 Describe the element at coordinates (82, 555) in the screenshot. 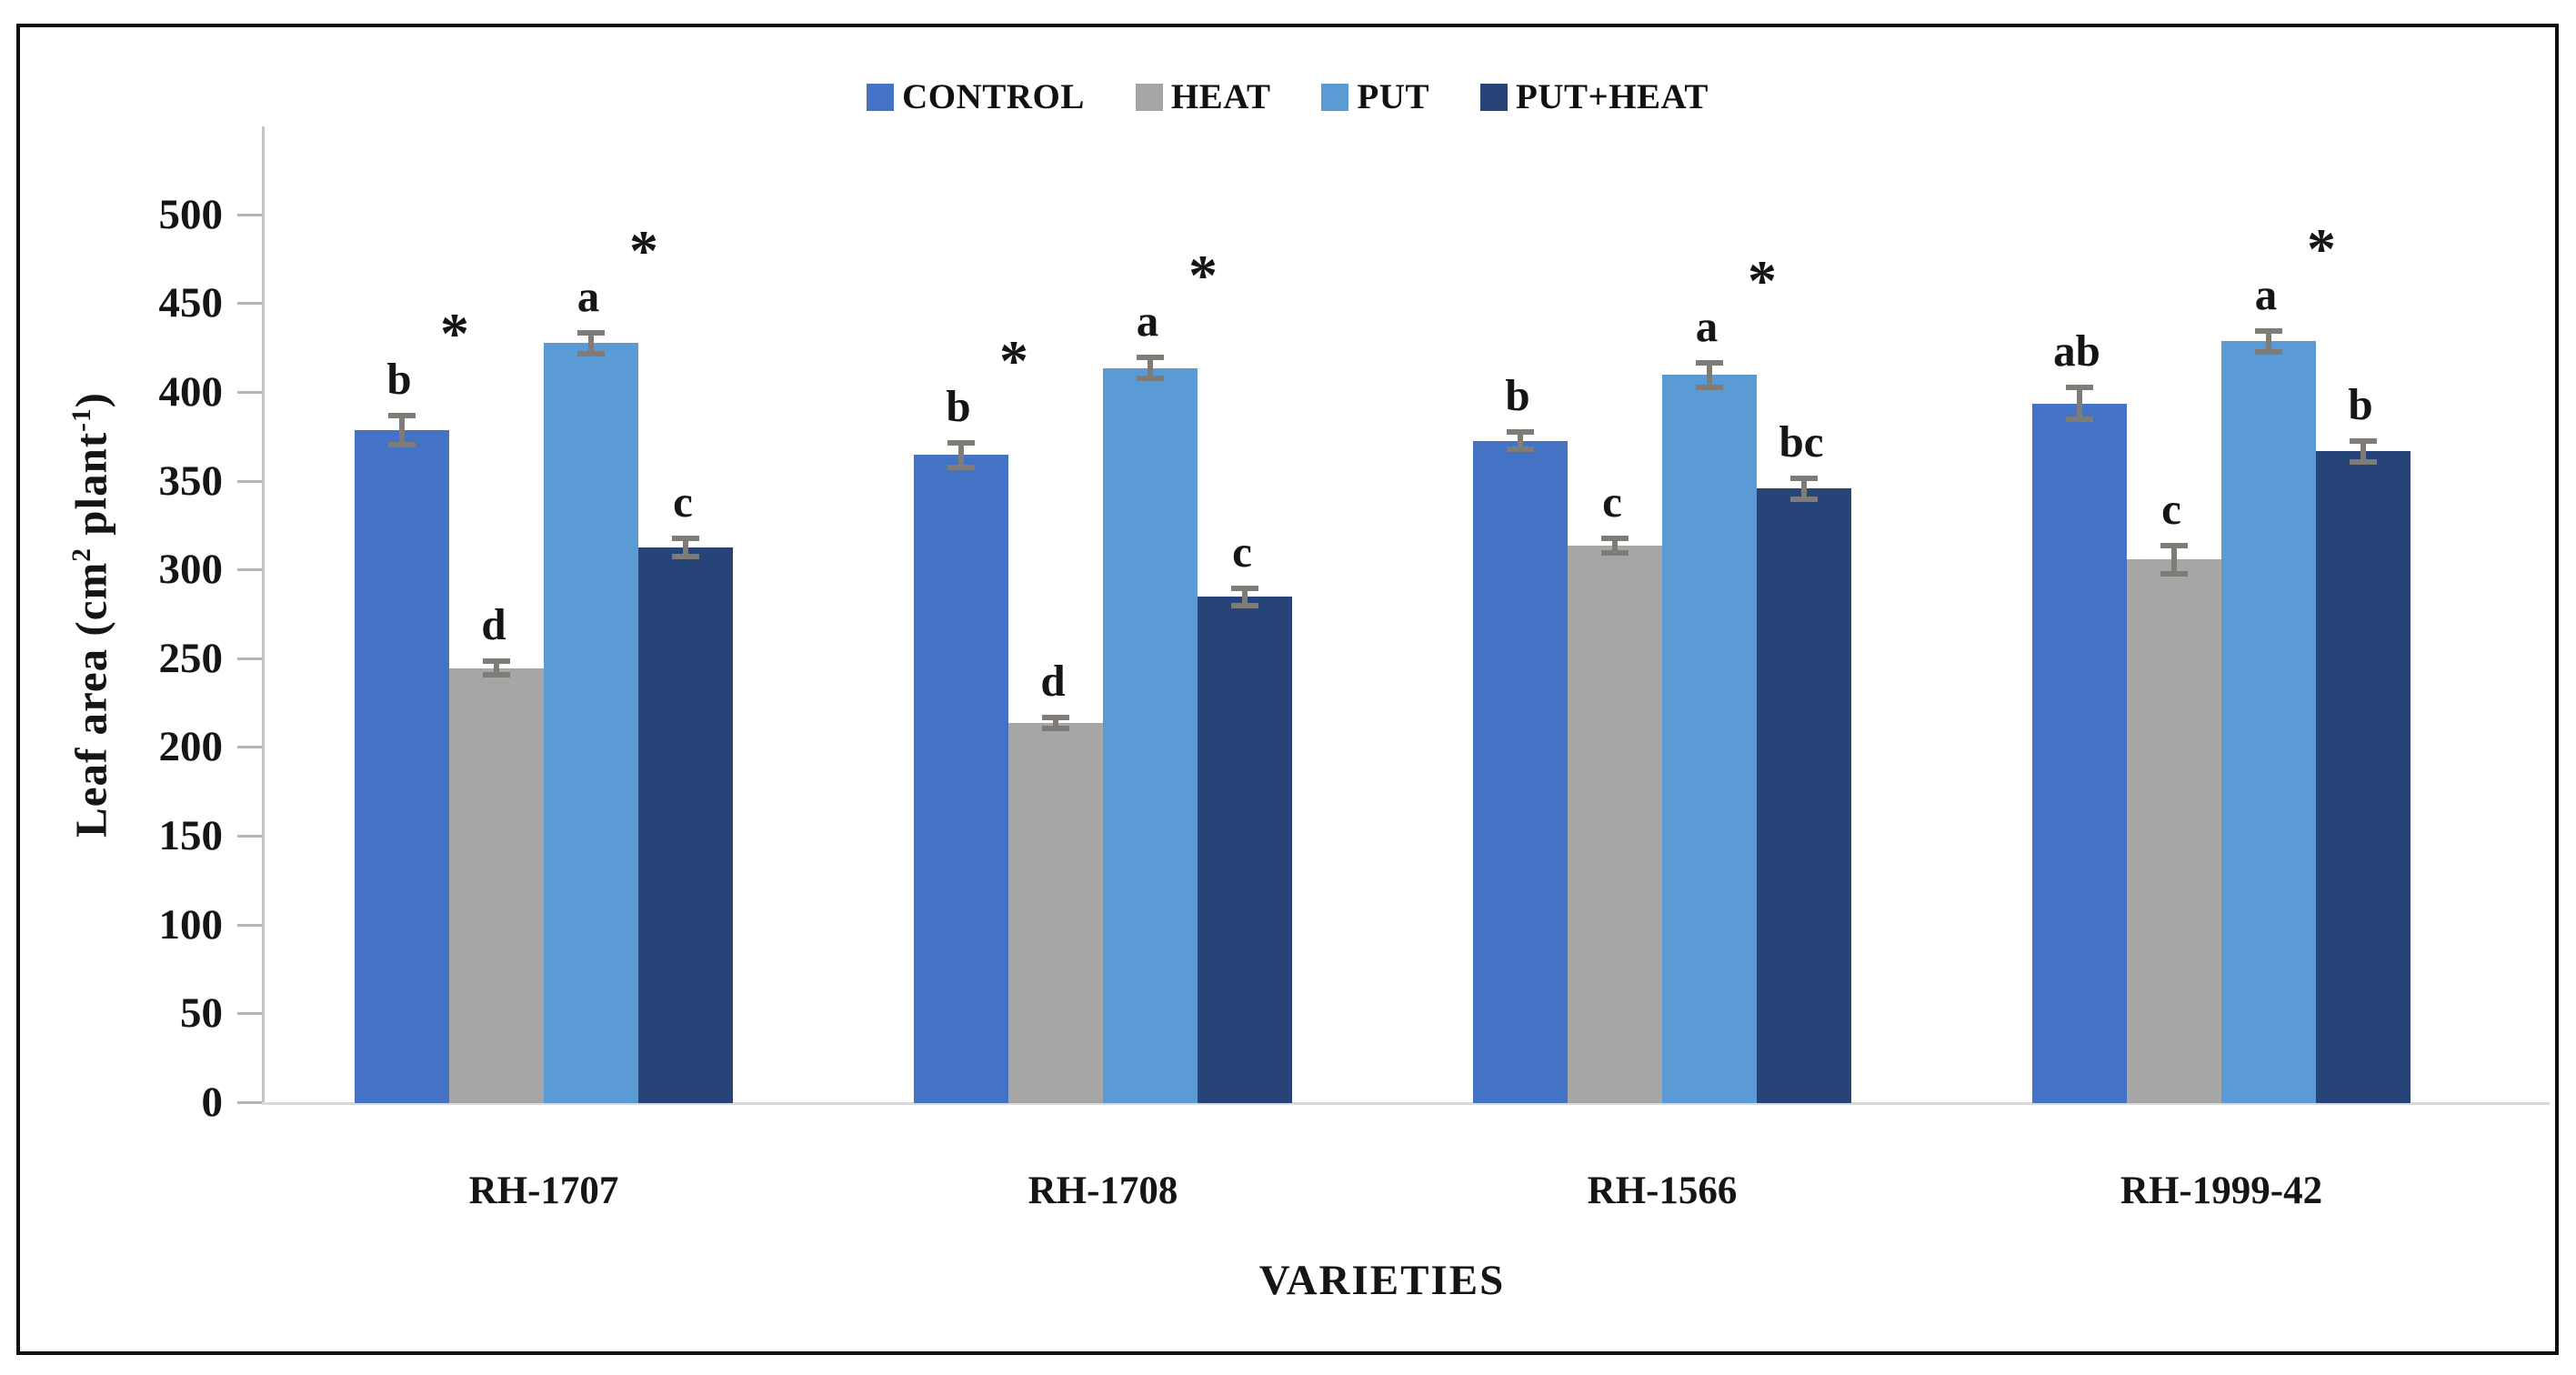

I see `y-axis-title-superscript: 2` at that location.